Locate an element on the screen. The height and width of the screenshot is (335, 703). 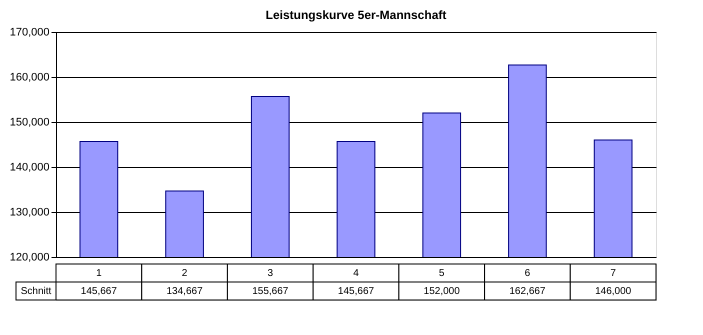
x-tick-label: 3 is located at coordinates (271, 273).